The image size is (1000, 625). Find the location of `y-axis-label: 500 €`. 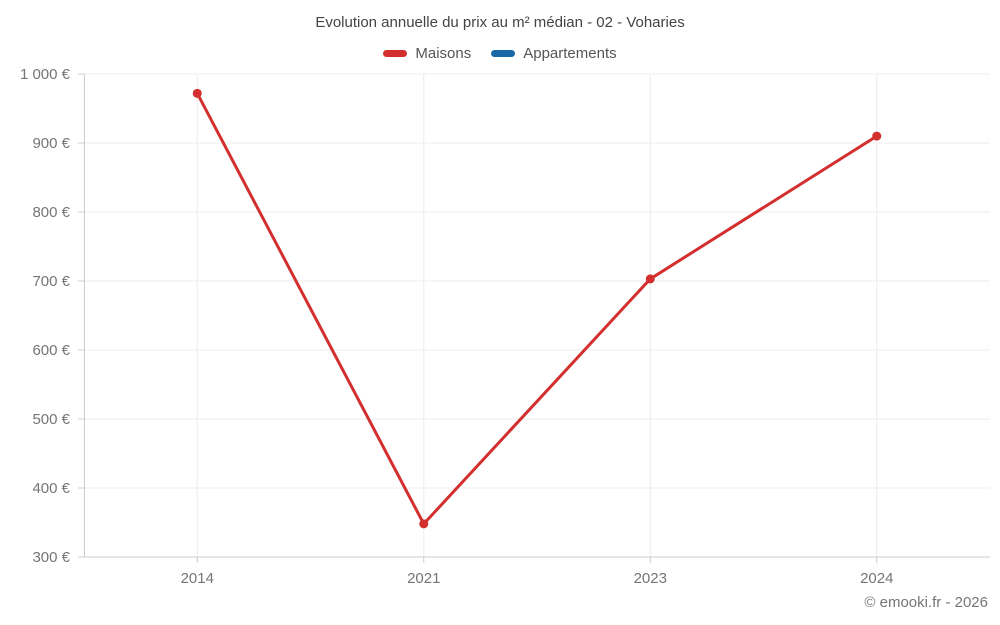

y-axis-label: 500 € is located at coordinates (51, 419).